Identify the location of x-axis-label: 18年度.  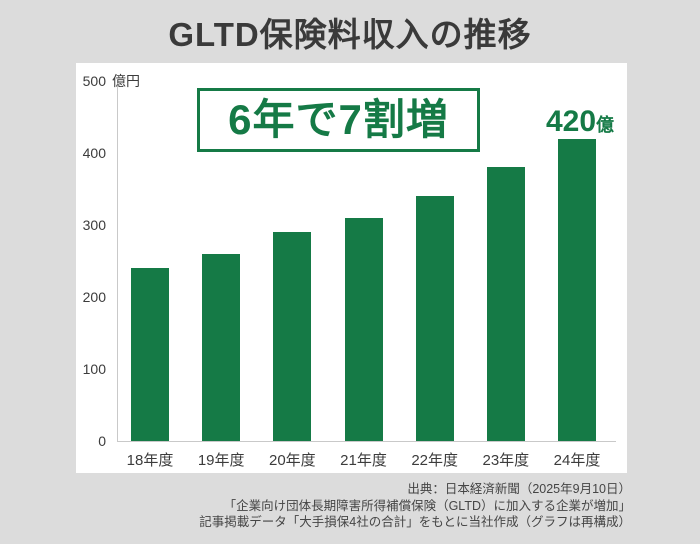
(150, 460).